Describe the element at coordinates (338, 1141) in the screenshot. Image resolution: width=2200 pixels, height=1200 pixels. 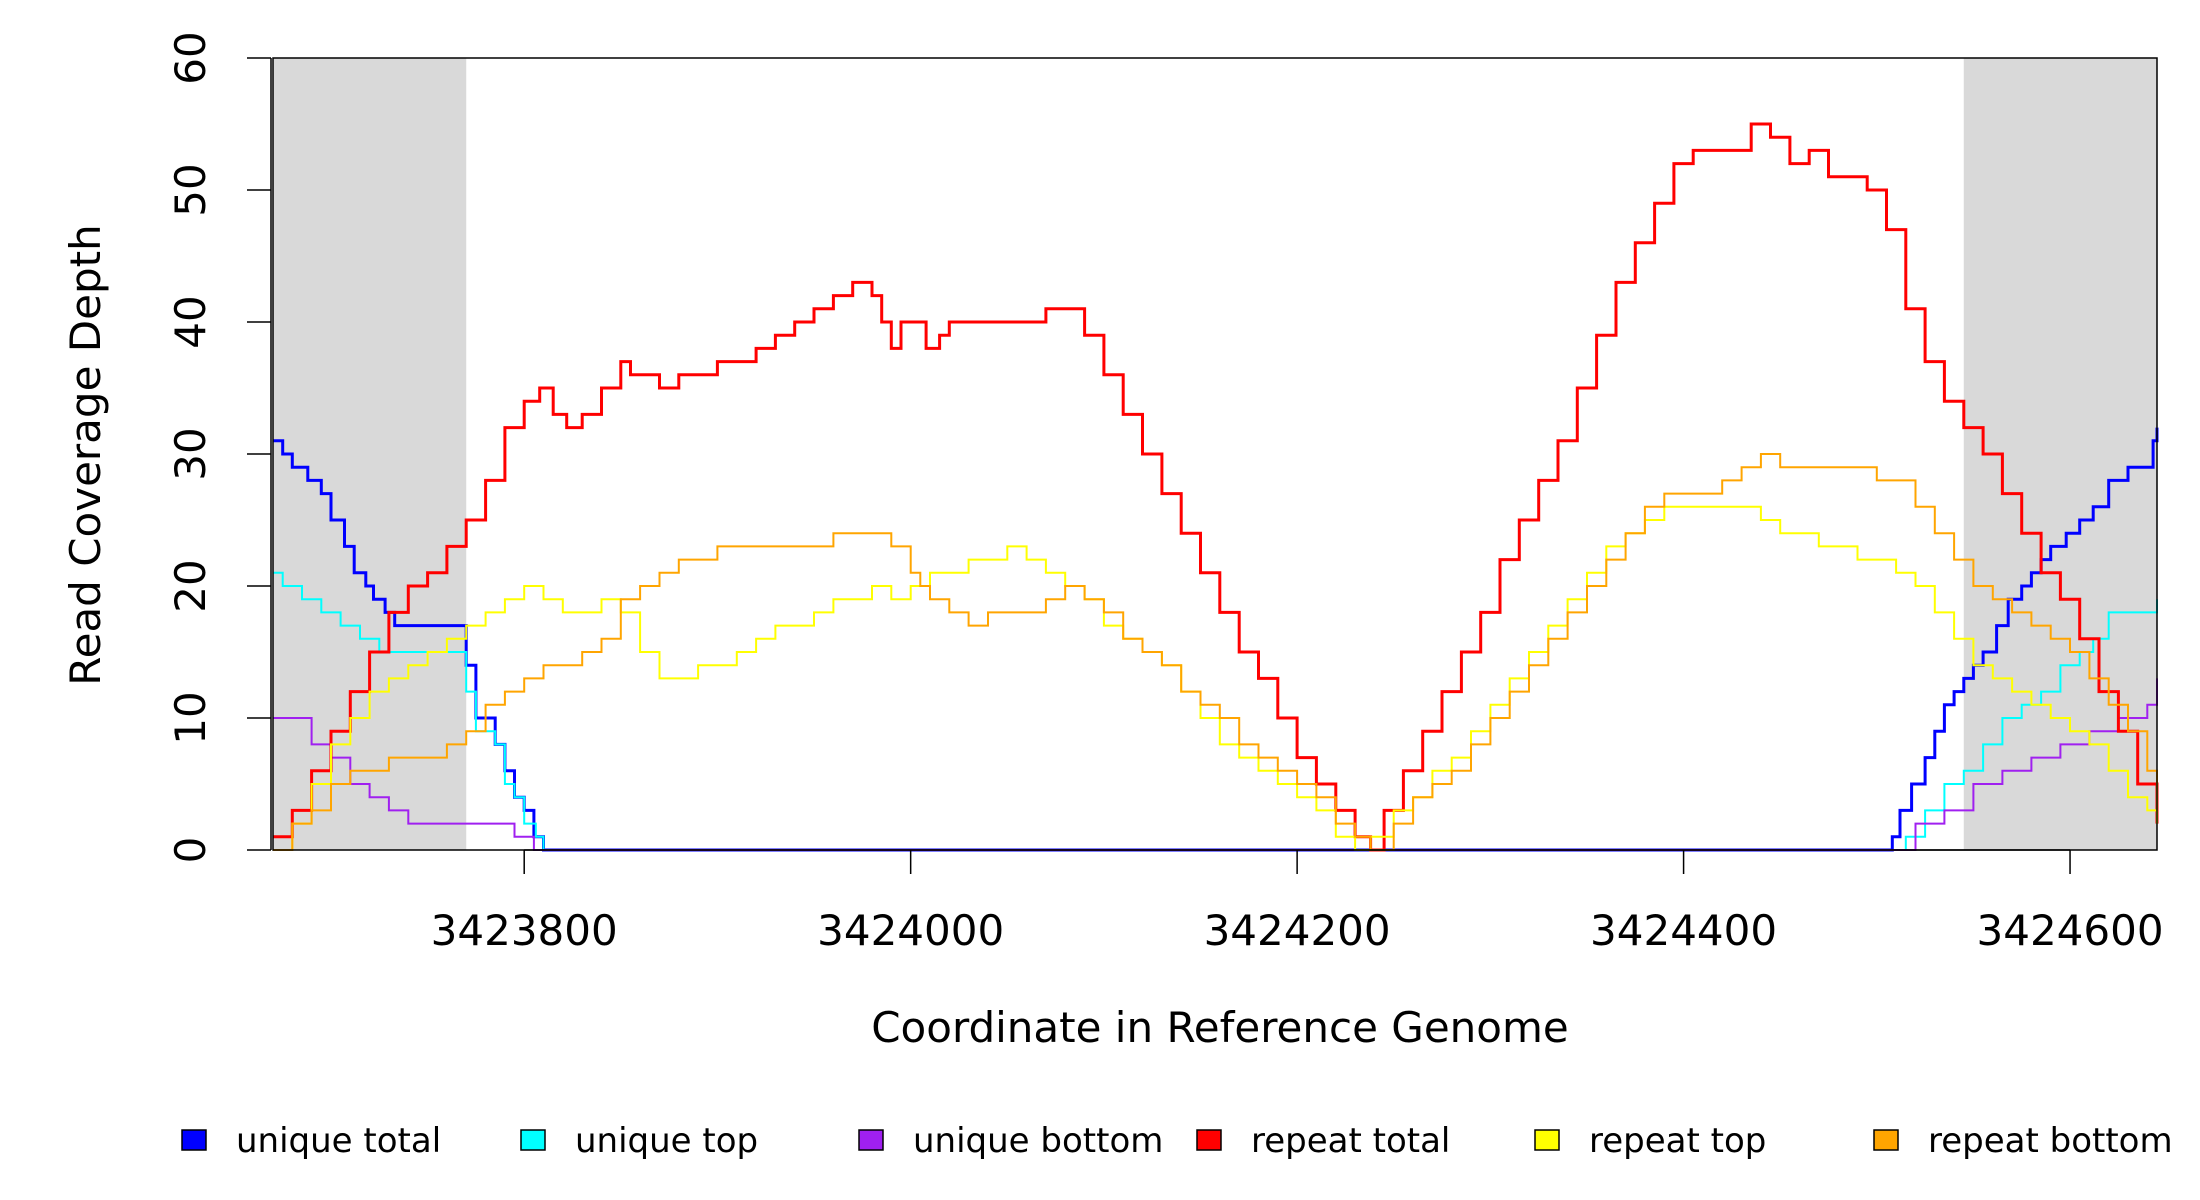
I see `legend-label: unique total` at that location.